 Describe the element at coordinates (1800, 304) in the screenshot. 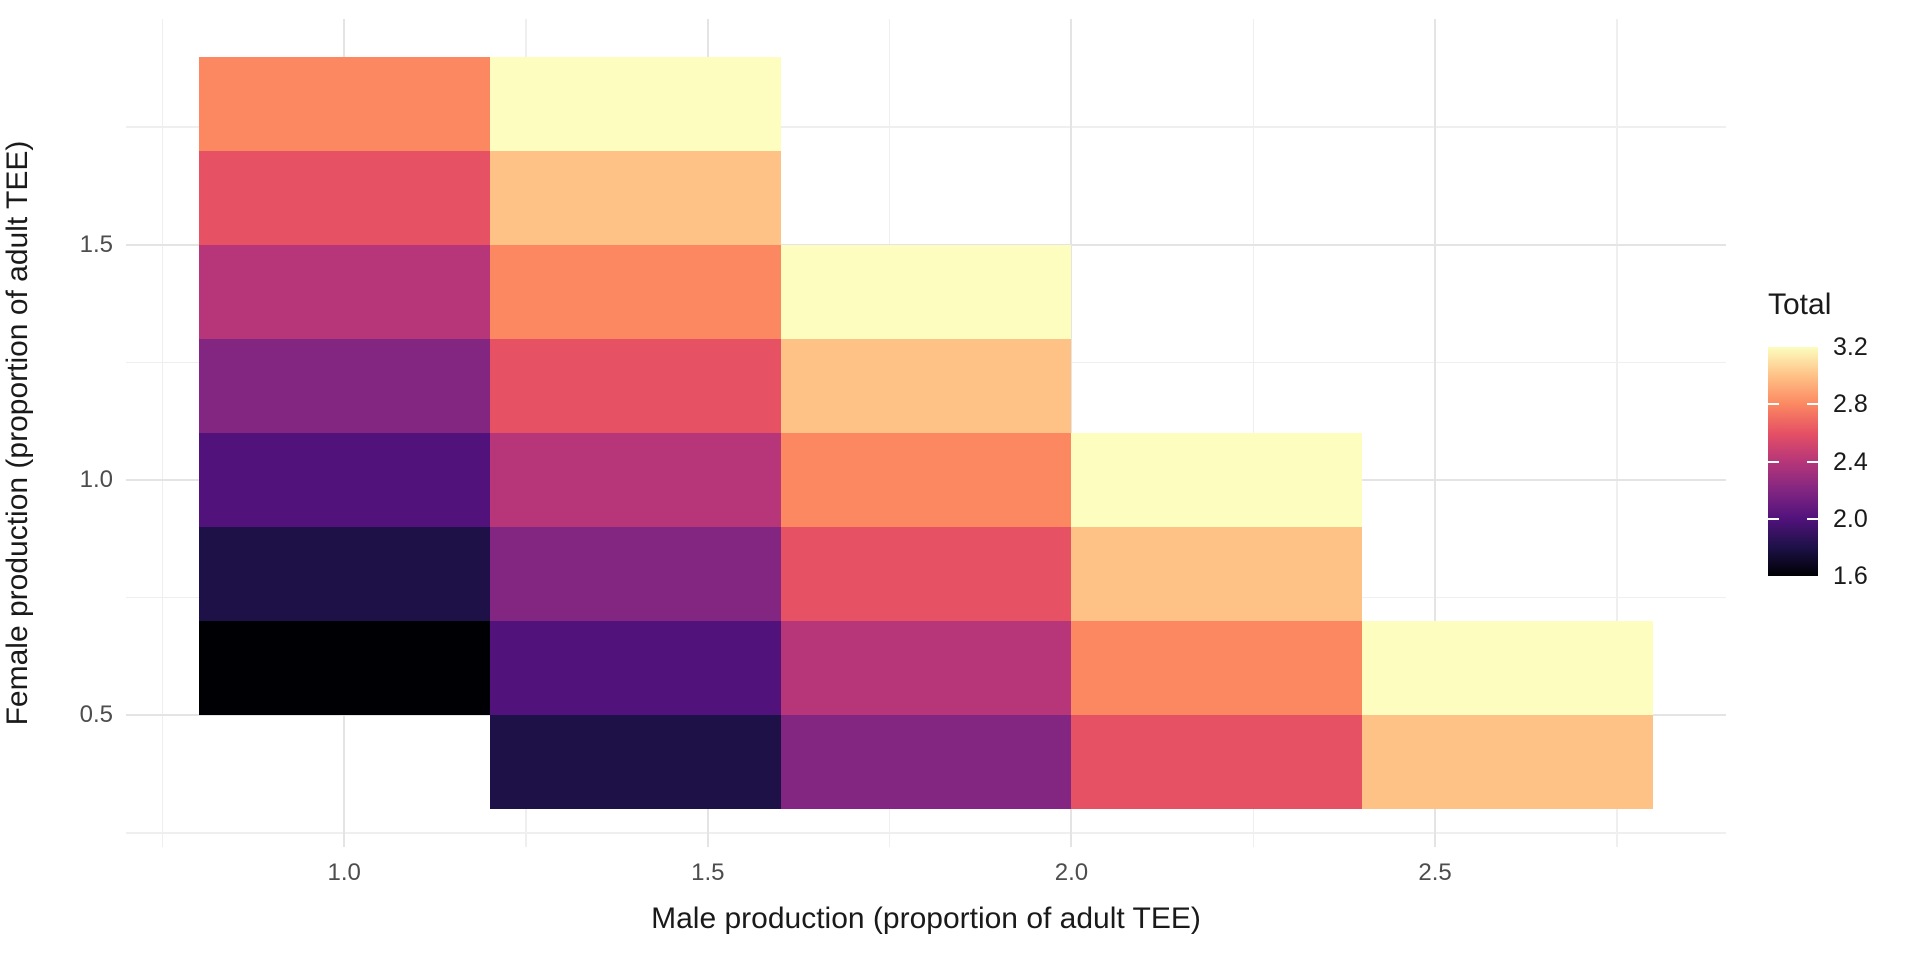

I see `legend-title: Total` at that location.